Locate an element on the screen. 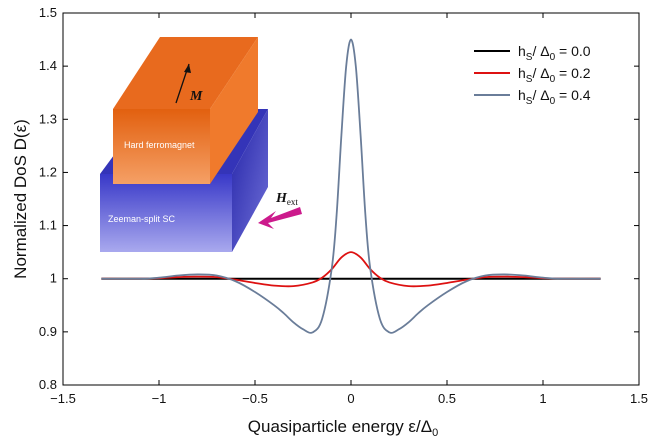 This screenshot has height=441, width=654. x-tick-label: 1 is located at coordinates (542, 398).